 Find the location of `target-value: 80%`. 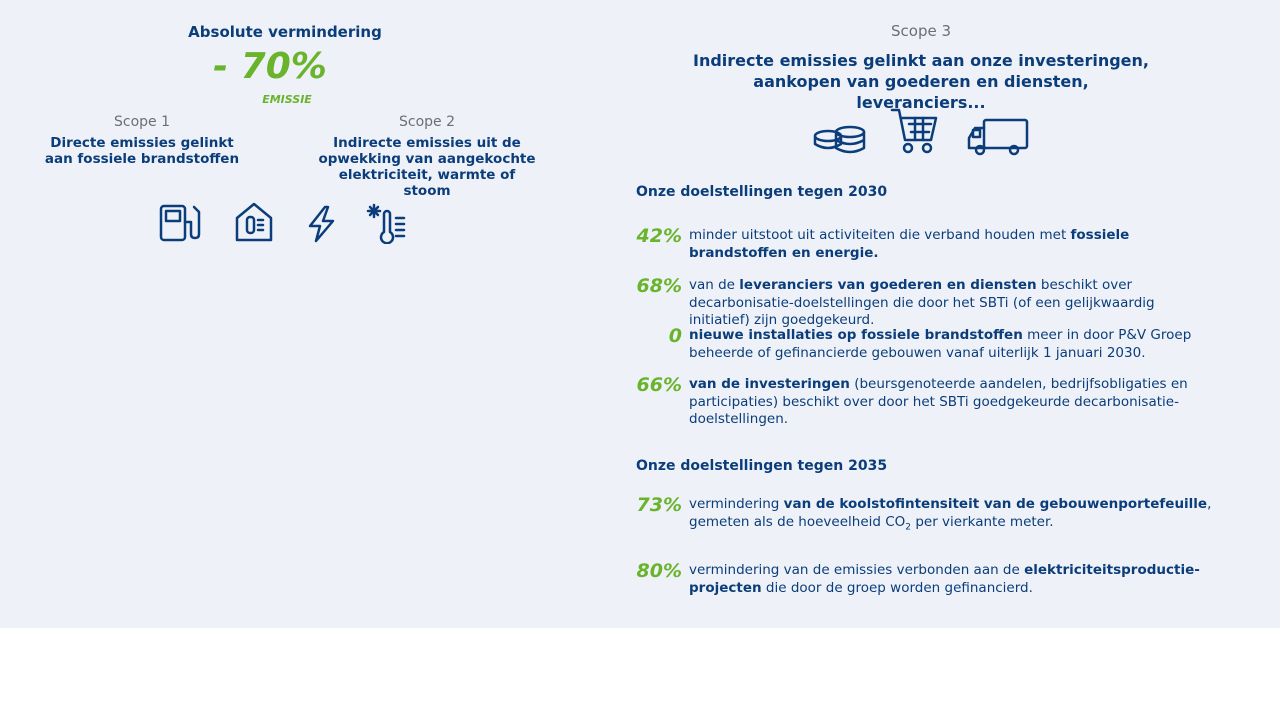

target-value: 80% is located at coordinates (659, 571).